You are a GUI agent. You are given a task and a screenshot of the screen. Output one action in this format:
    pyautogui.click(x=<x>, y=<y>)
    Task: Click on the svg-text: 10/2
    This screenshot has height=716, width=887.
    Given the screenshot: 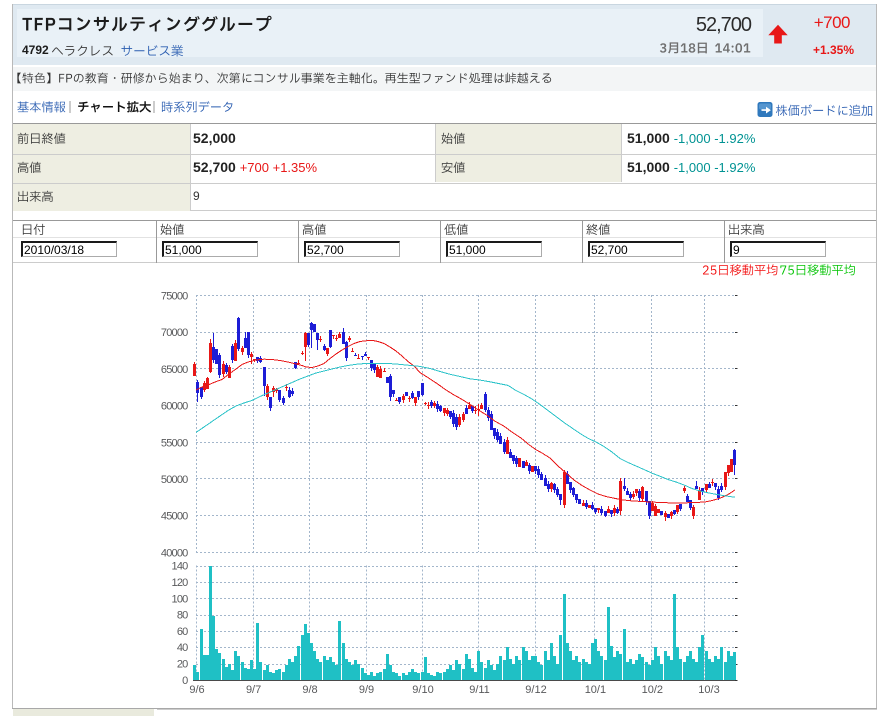 What is the action you would take?
    pyautogui.click(x=652, y=690)
    